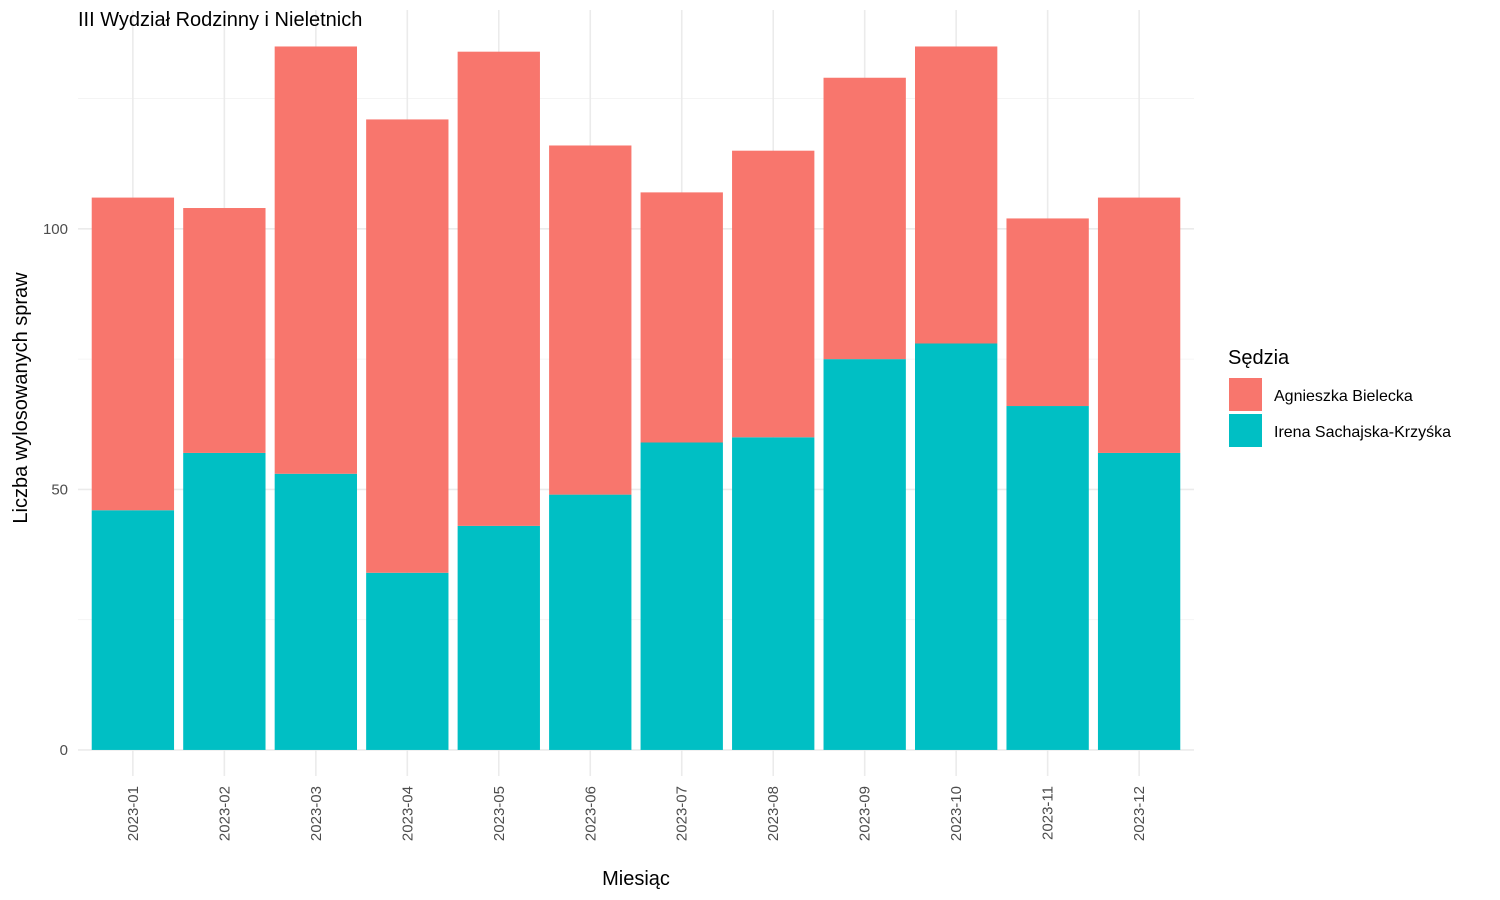 Image resolution: width=1500 pixels, height=900 pixels. I want to click on x-tick-label: 2023-07, so click(682, 813).